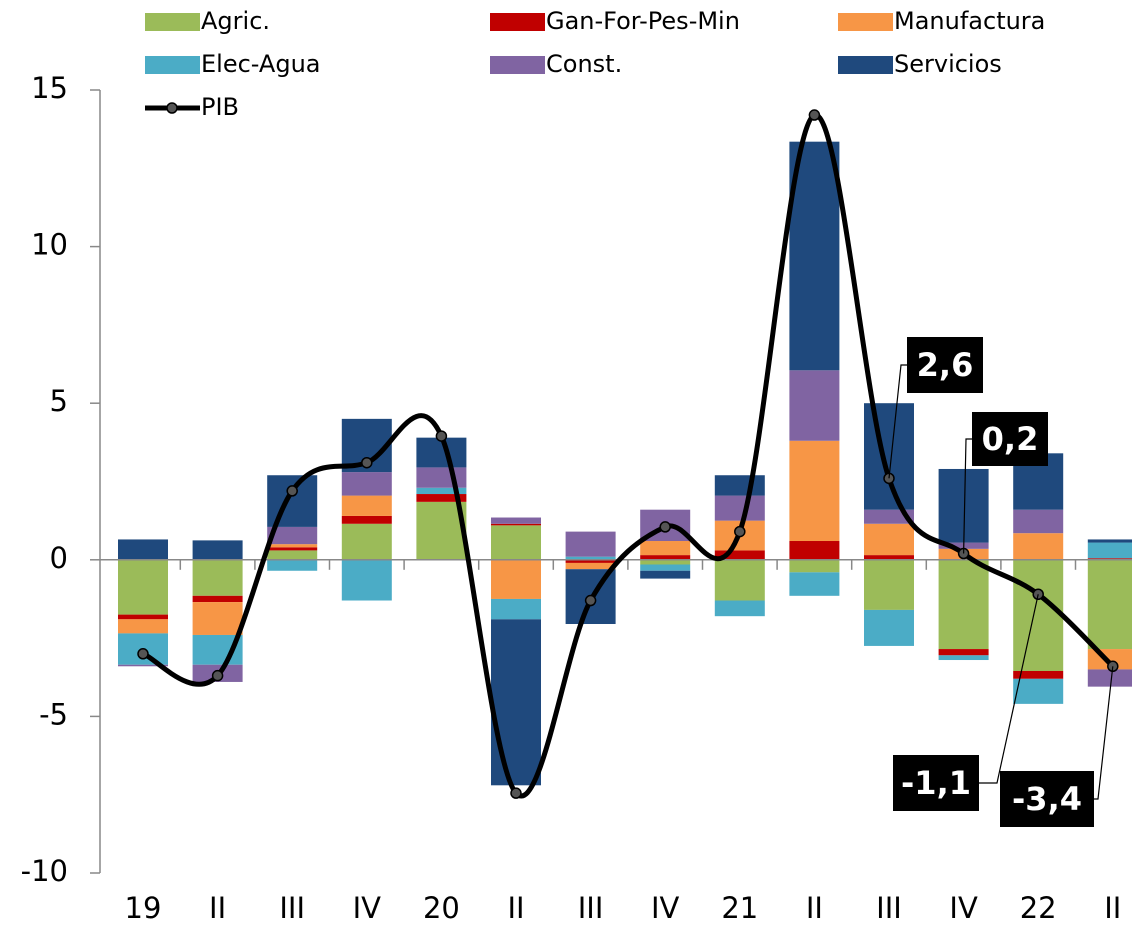 This screenshot has height=935, width=1132. I want to click on data-label: 0,2, so click(1010, 439).